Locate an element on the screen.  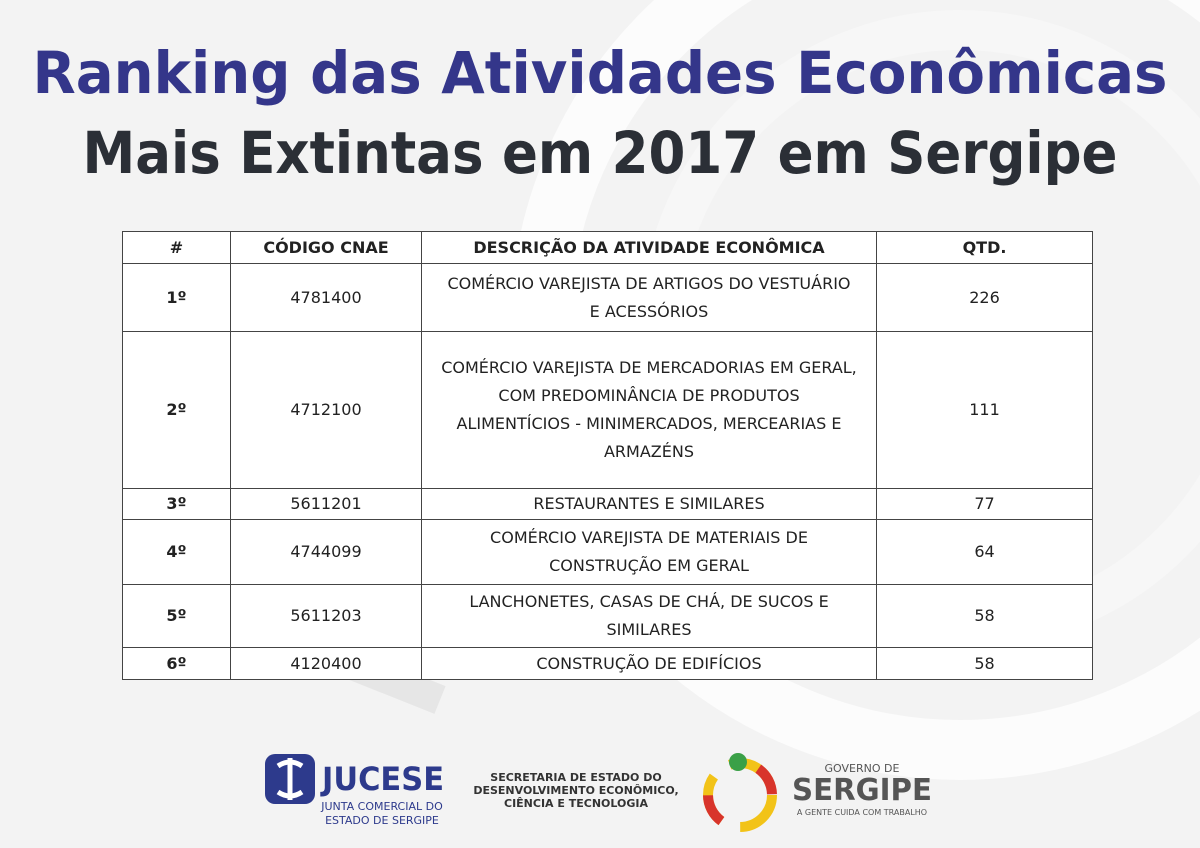
secretaria-text: DESENVOLVIMENTO ECONÔMICO, is located at coordinates (575, 790).